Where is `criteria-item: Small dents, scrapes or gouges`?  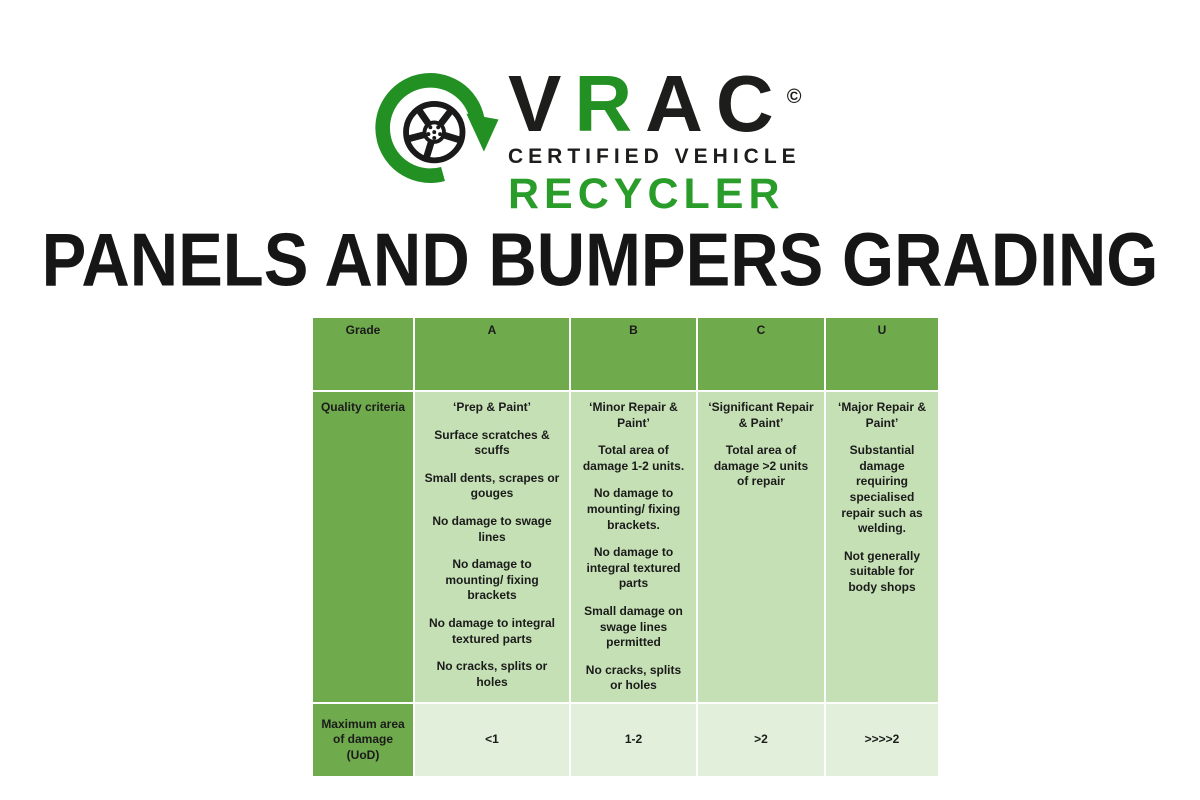
criteria-item: Small dents, scrapes or gouges is located at coordinates (492, 485).